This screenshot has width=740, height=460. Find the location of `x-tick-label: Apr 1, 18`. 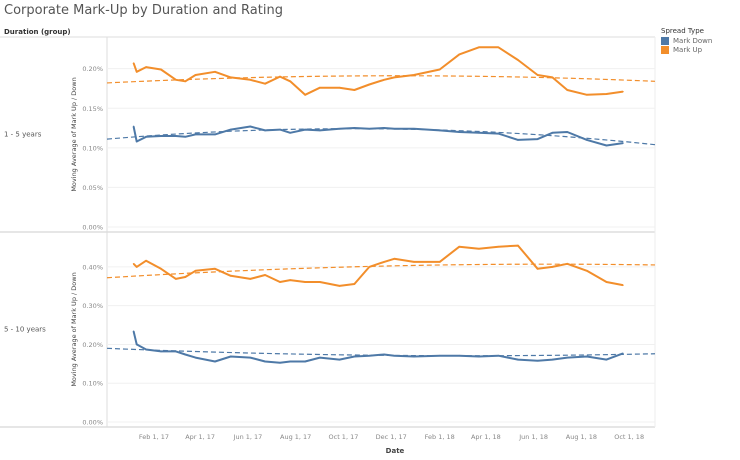

x-tick-label: Apr 1, 18 is located at coordinates (486, 437).